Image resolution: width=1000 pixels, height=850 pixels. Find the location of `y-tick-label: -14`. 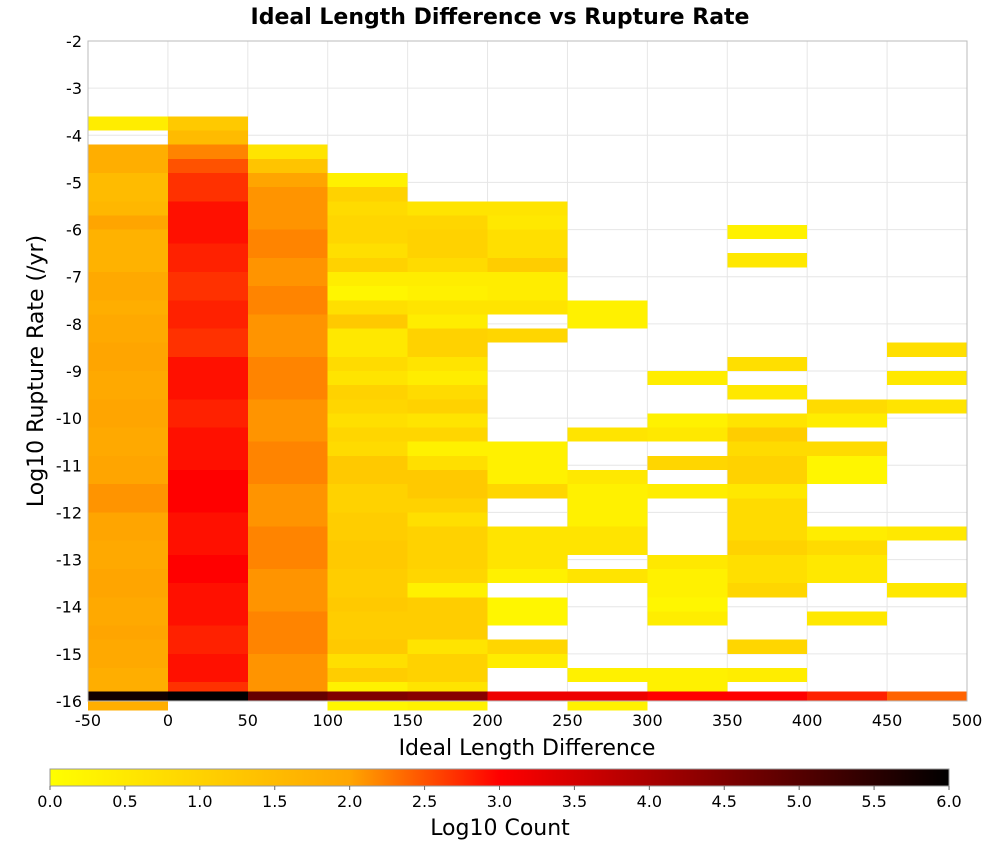

y-tick-label: -14 is located at coordinates (69, 607).